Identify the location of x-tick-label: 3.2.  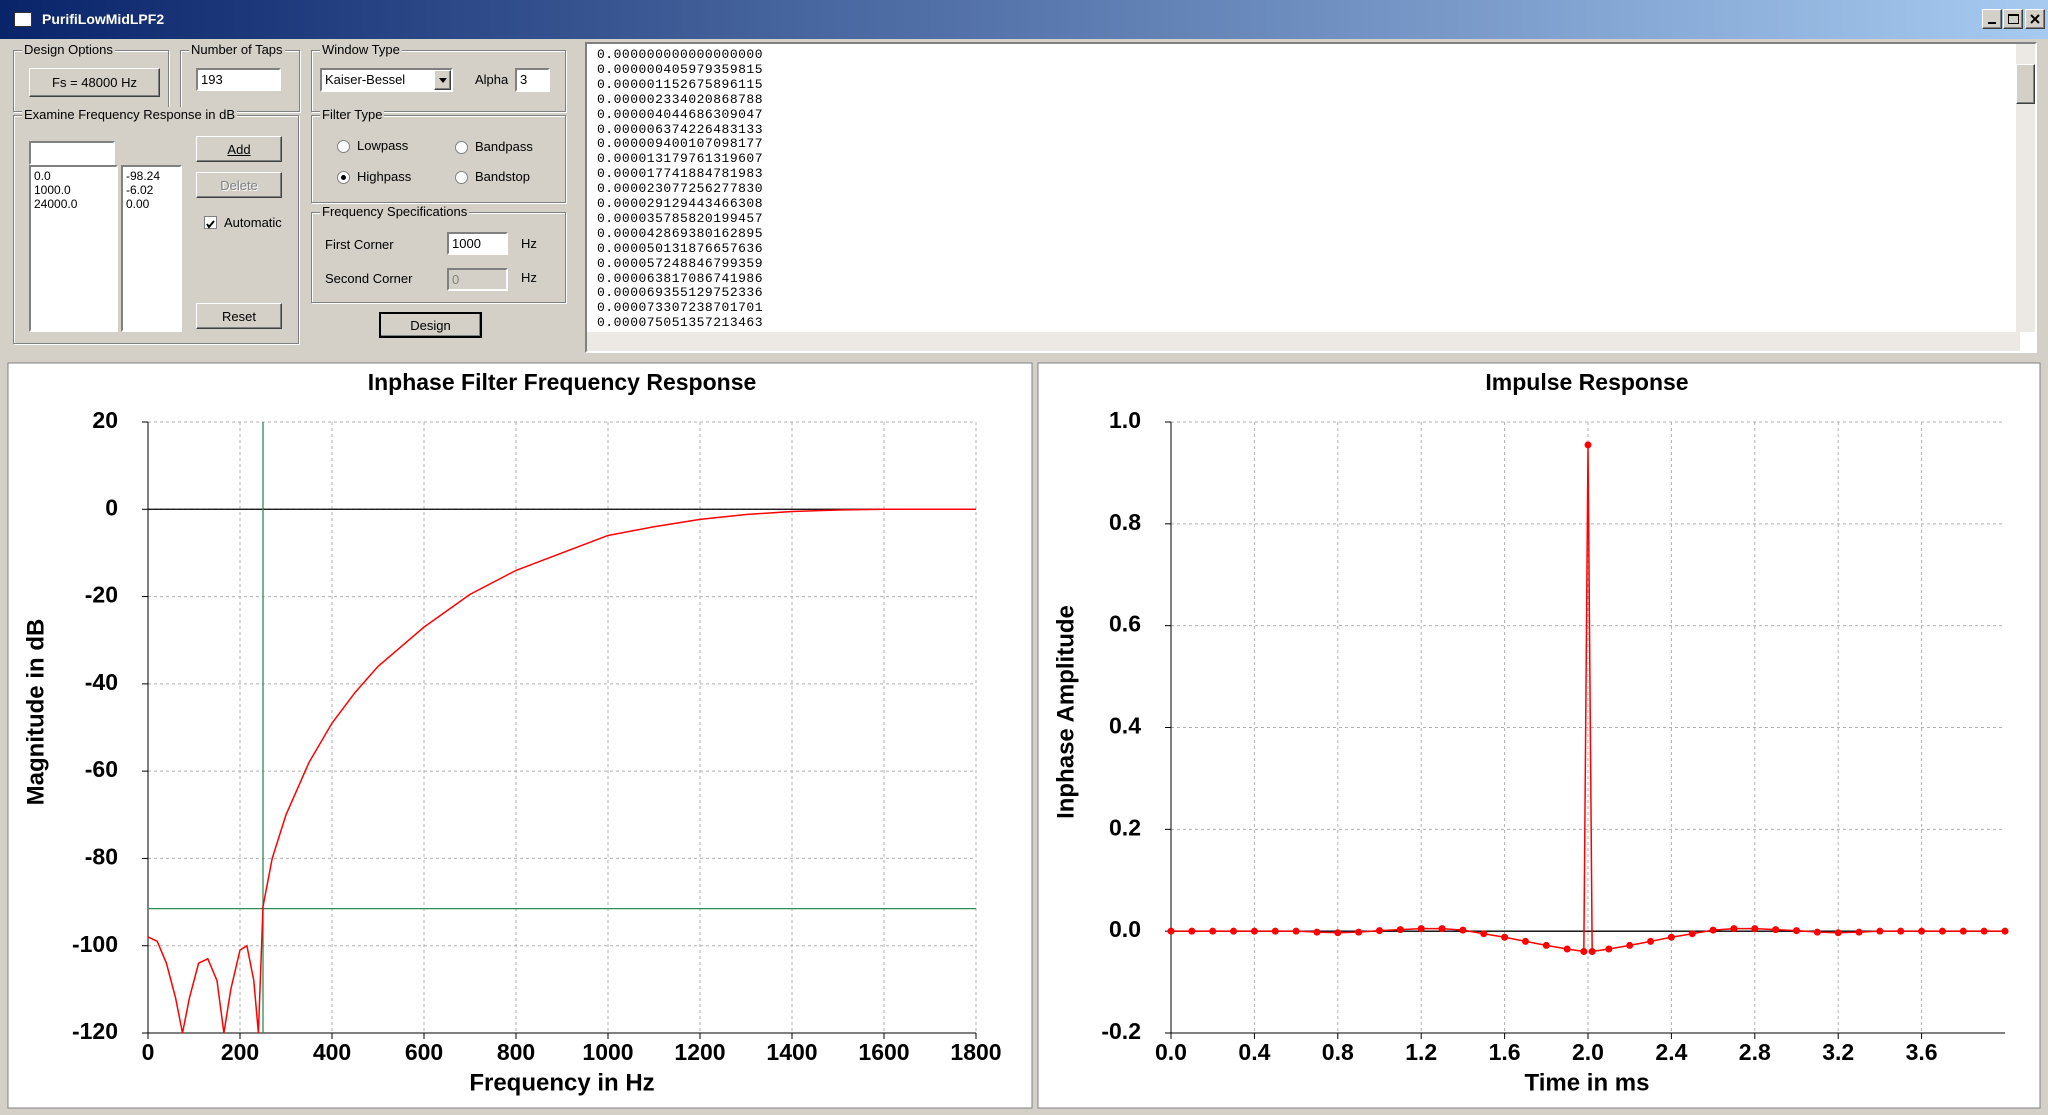
(1838, 1052).